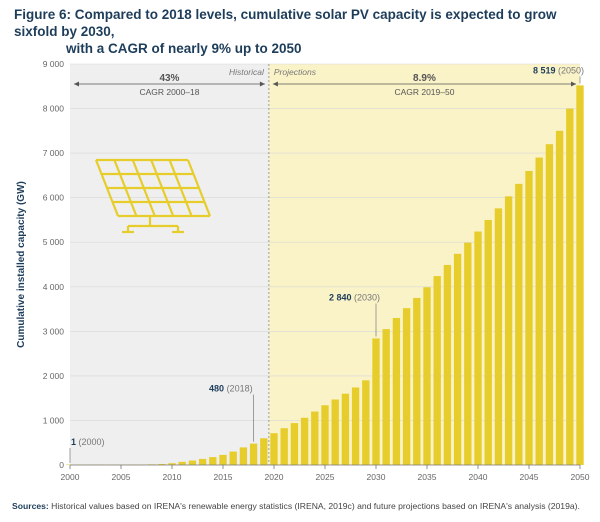 The width and height of the screenshot is (600, 522). Describe the element at coordinates (172, 477) in the screenshot. I see `x-tick-label: 2010` at that location.